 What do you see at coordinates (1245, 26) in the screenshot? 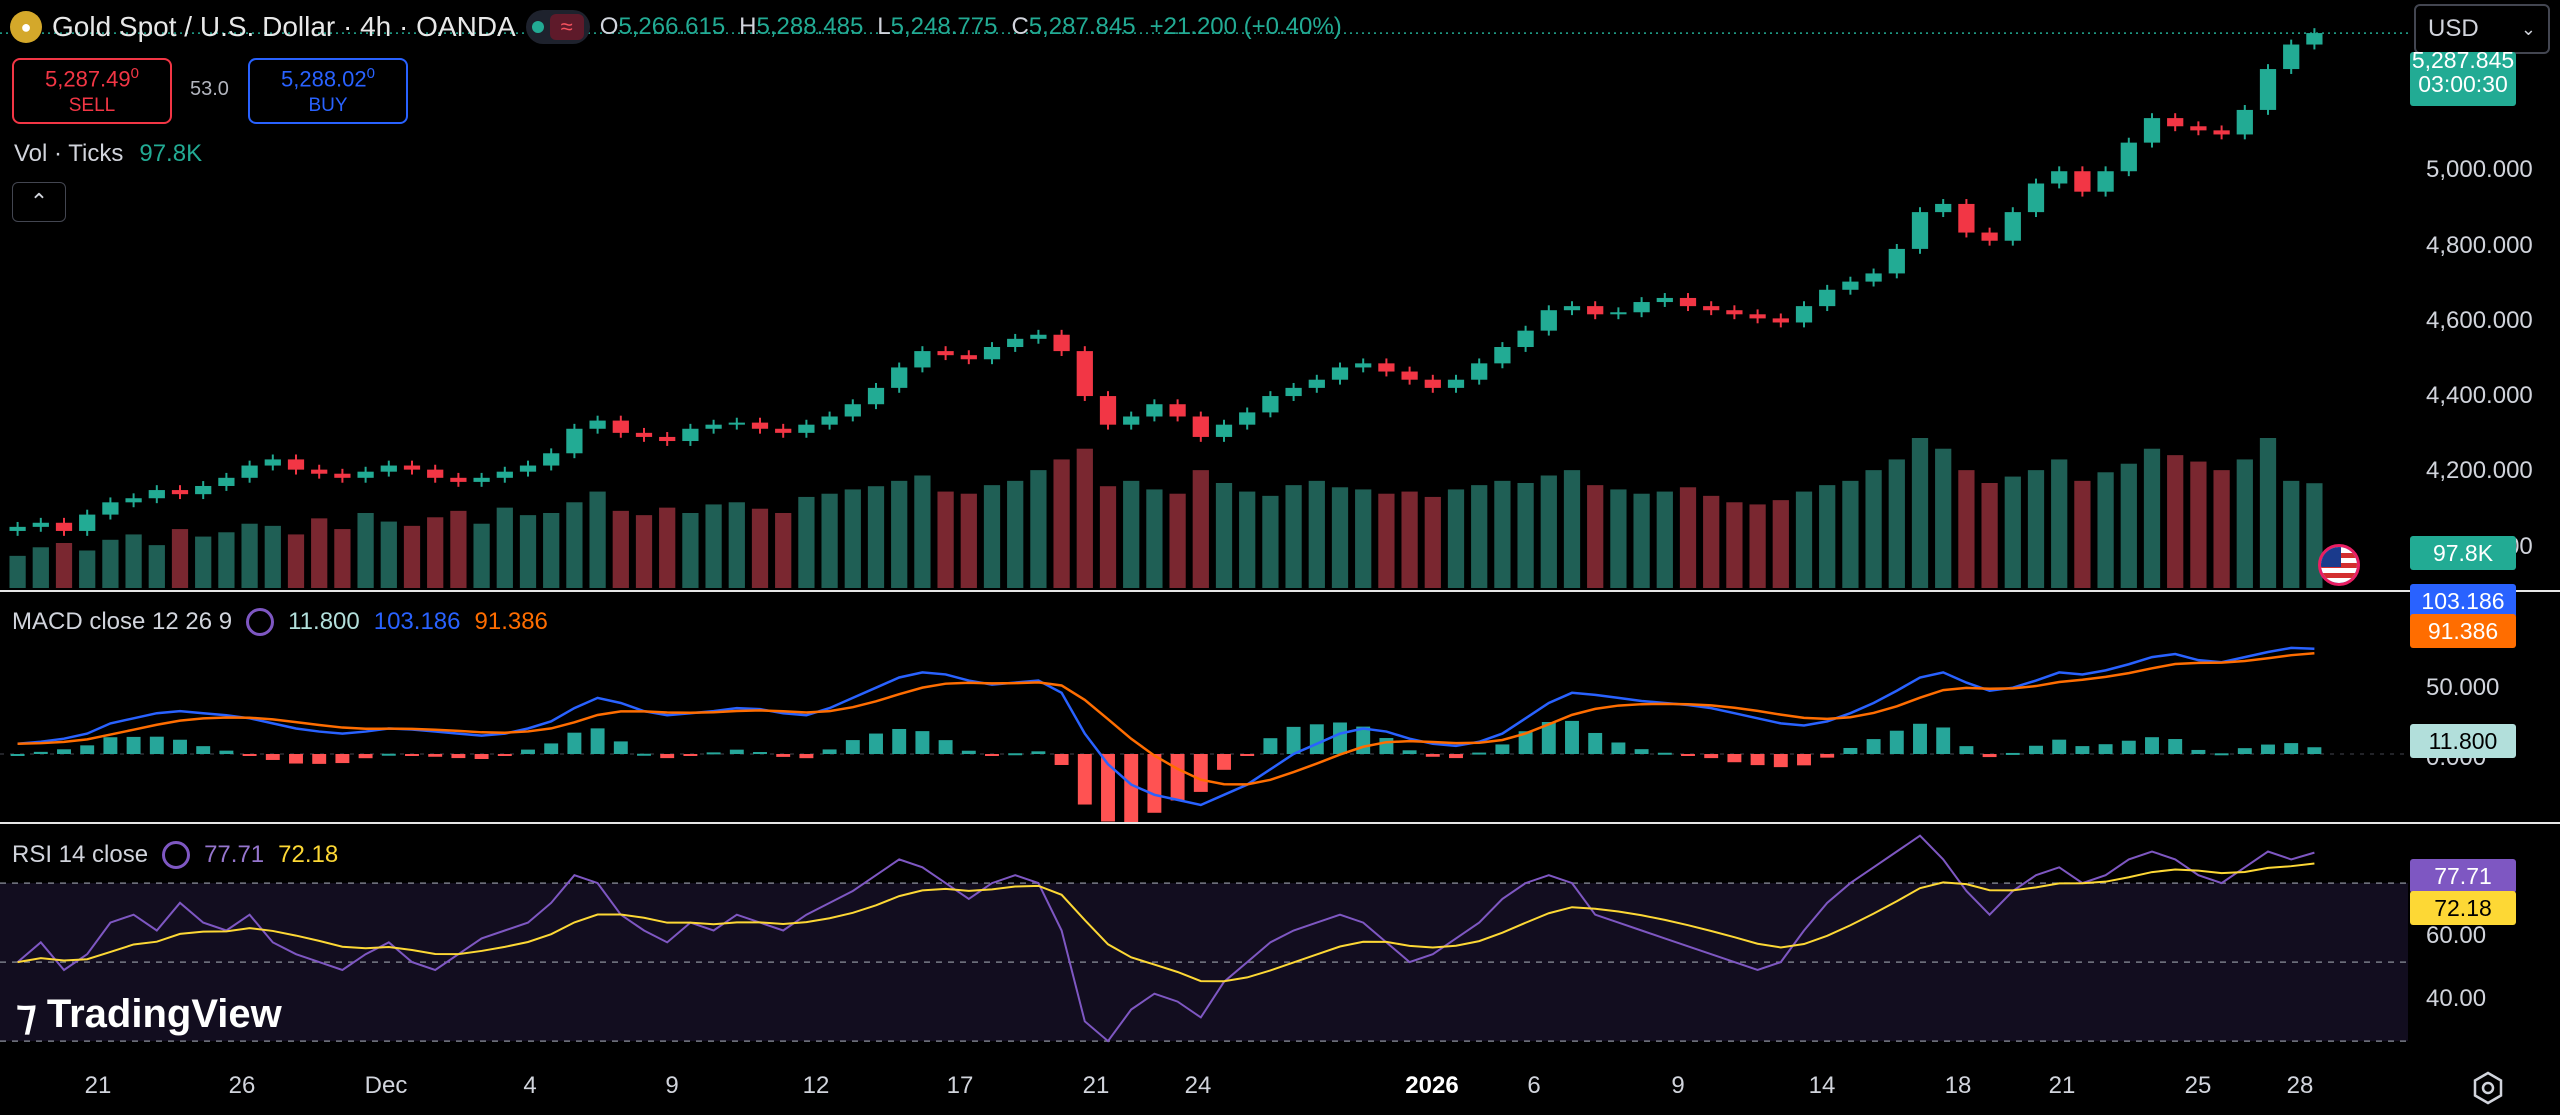
I see `change-value: +21.200 (+0.40%)` at bounding box center [1245, 26].